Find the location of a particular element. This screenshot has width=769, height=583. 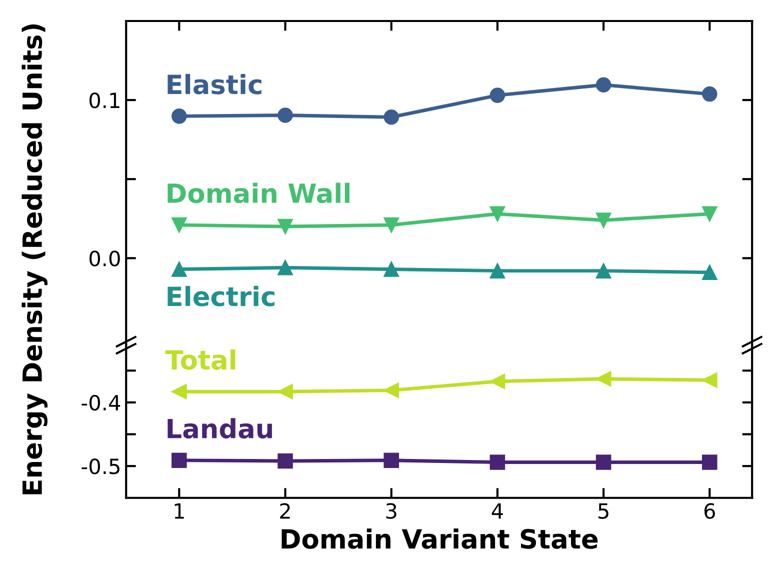

series-label: Total is located at coordinates (200, 359).